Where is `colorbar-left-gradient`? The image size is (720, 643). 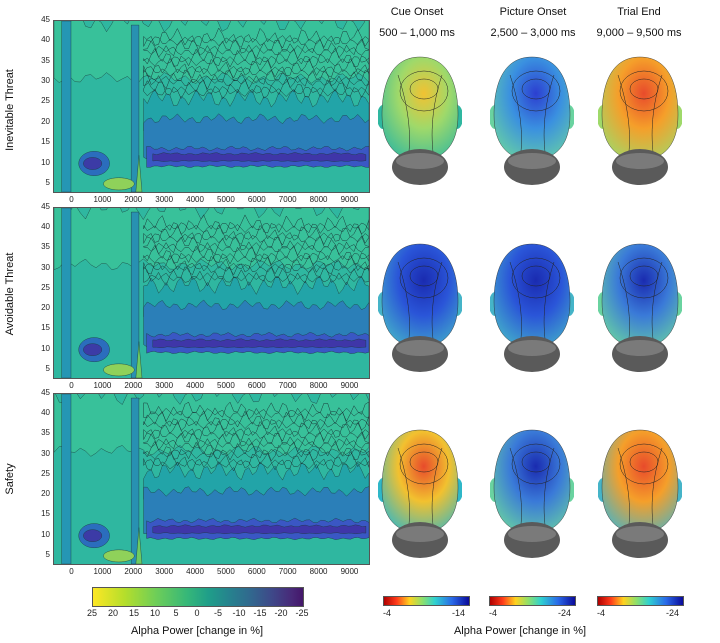
colorbar-left-gradient is located at coordinates (198, 597).